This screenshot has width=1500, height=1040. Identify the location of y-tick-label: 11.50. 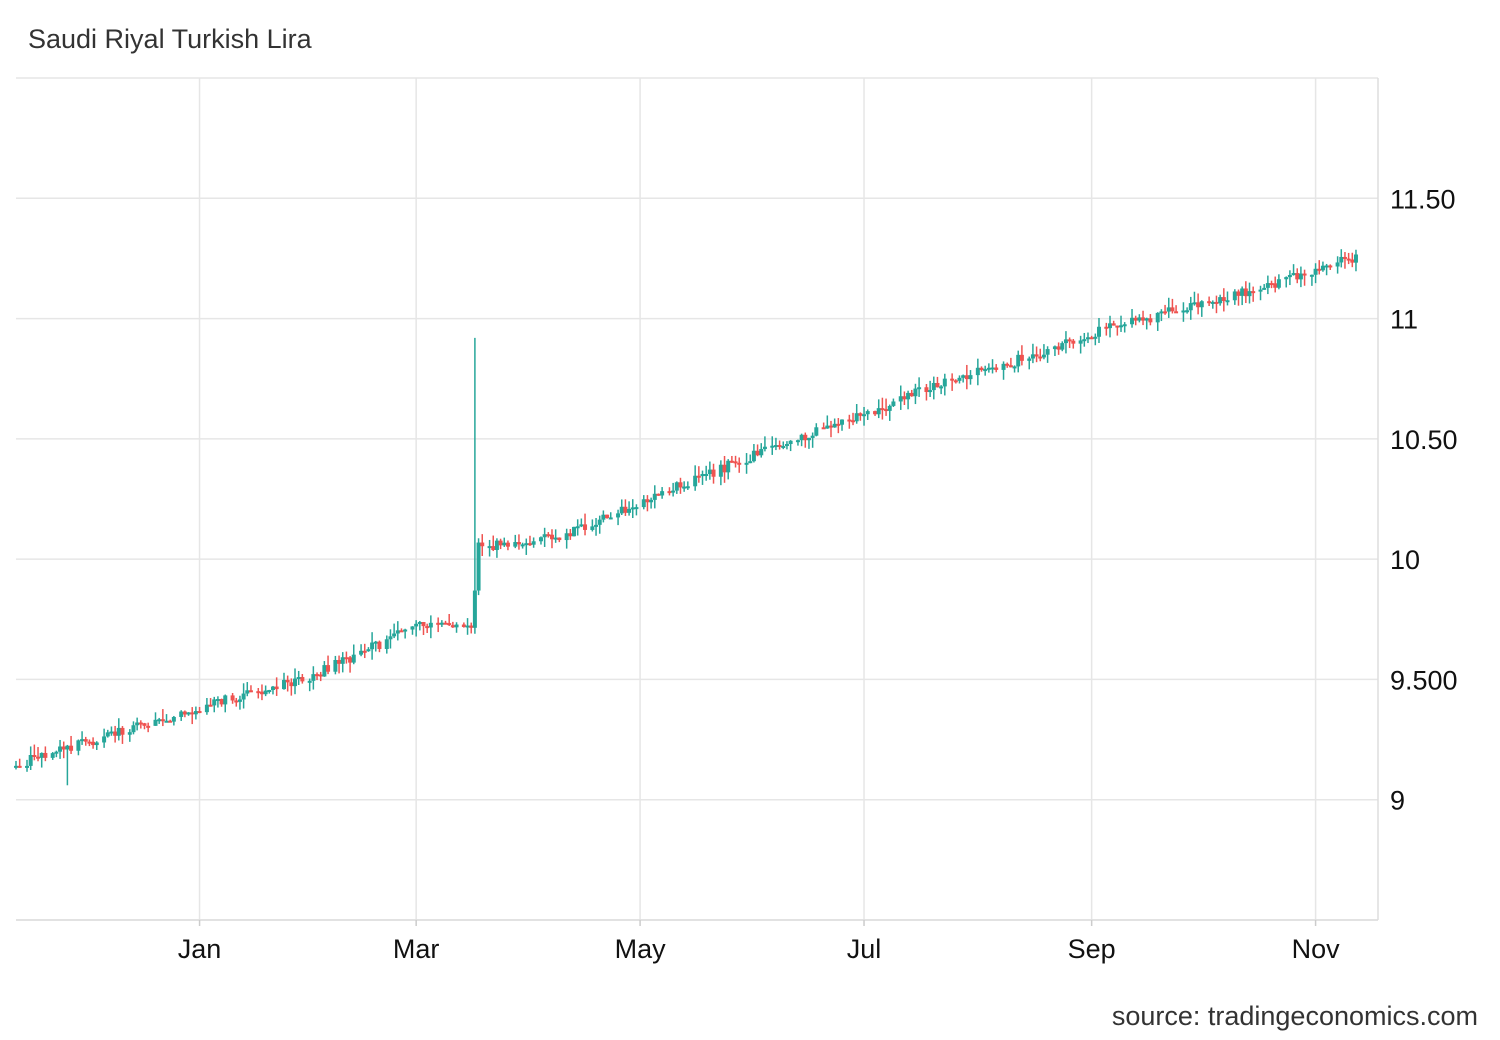
(1423, 199).